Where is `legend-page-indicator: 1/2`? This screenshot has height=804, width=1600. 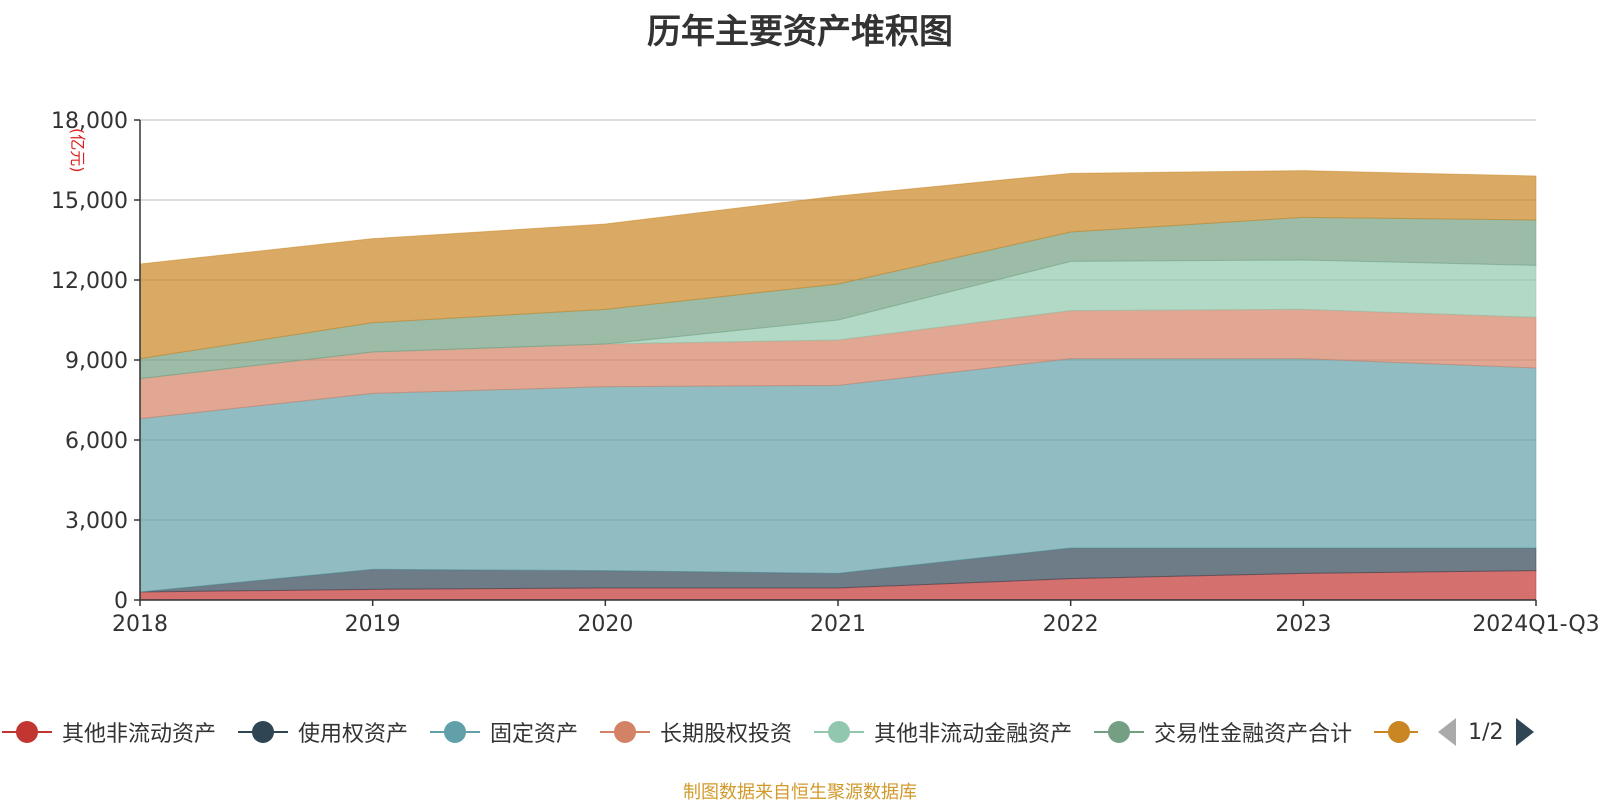
legend-page-indicator: 1/2 is located at coordinates (1486, 732).